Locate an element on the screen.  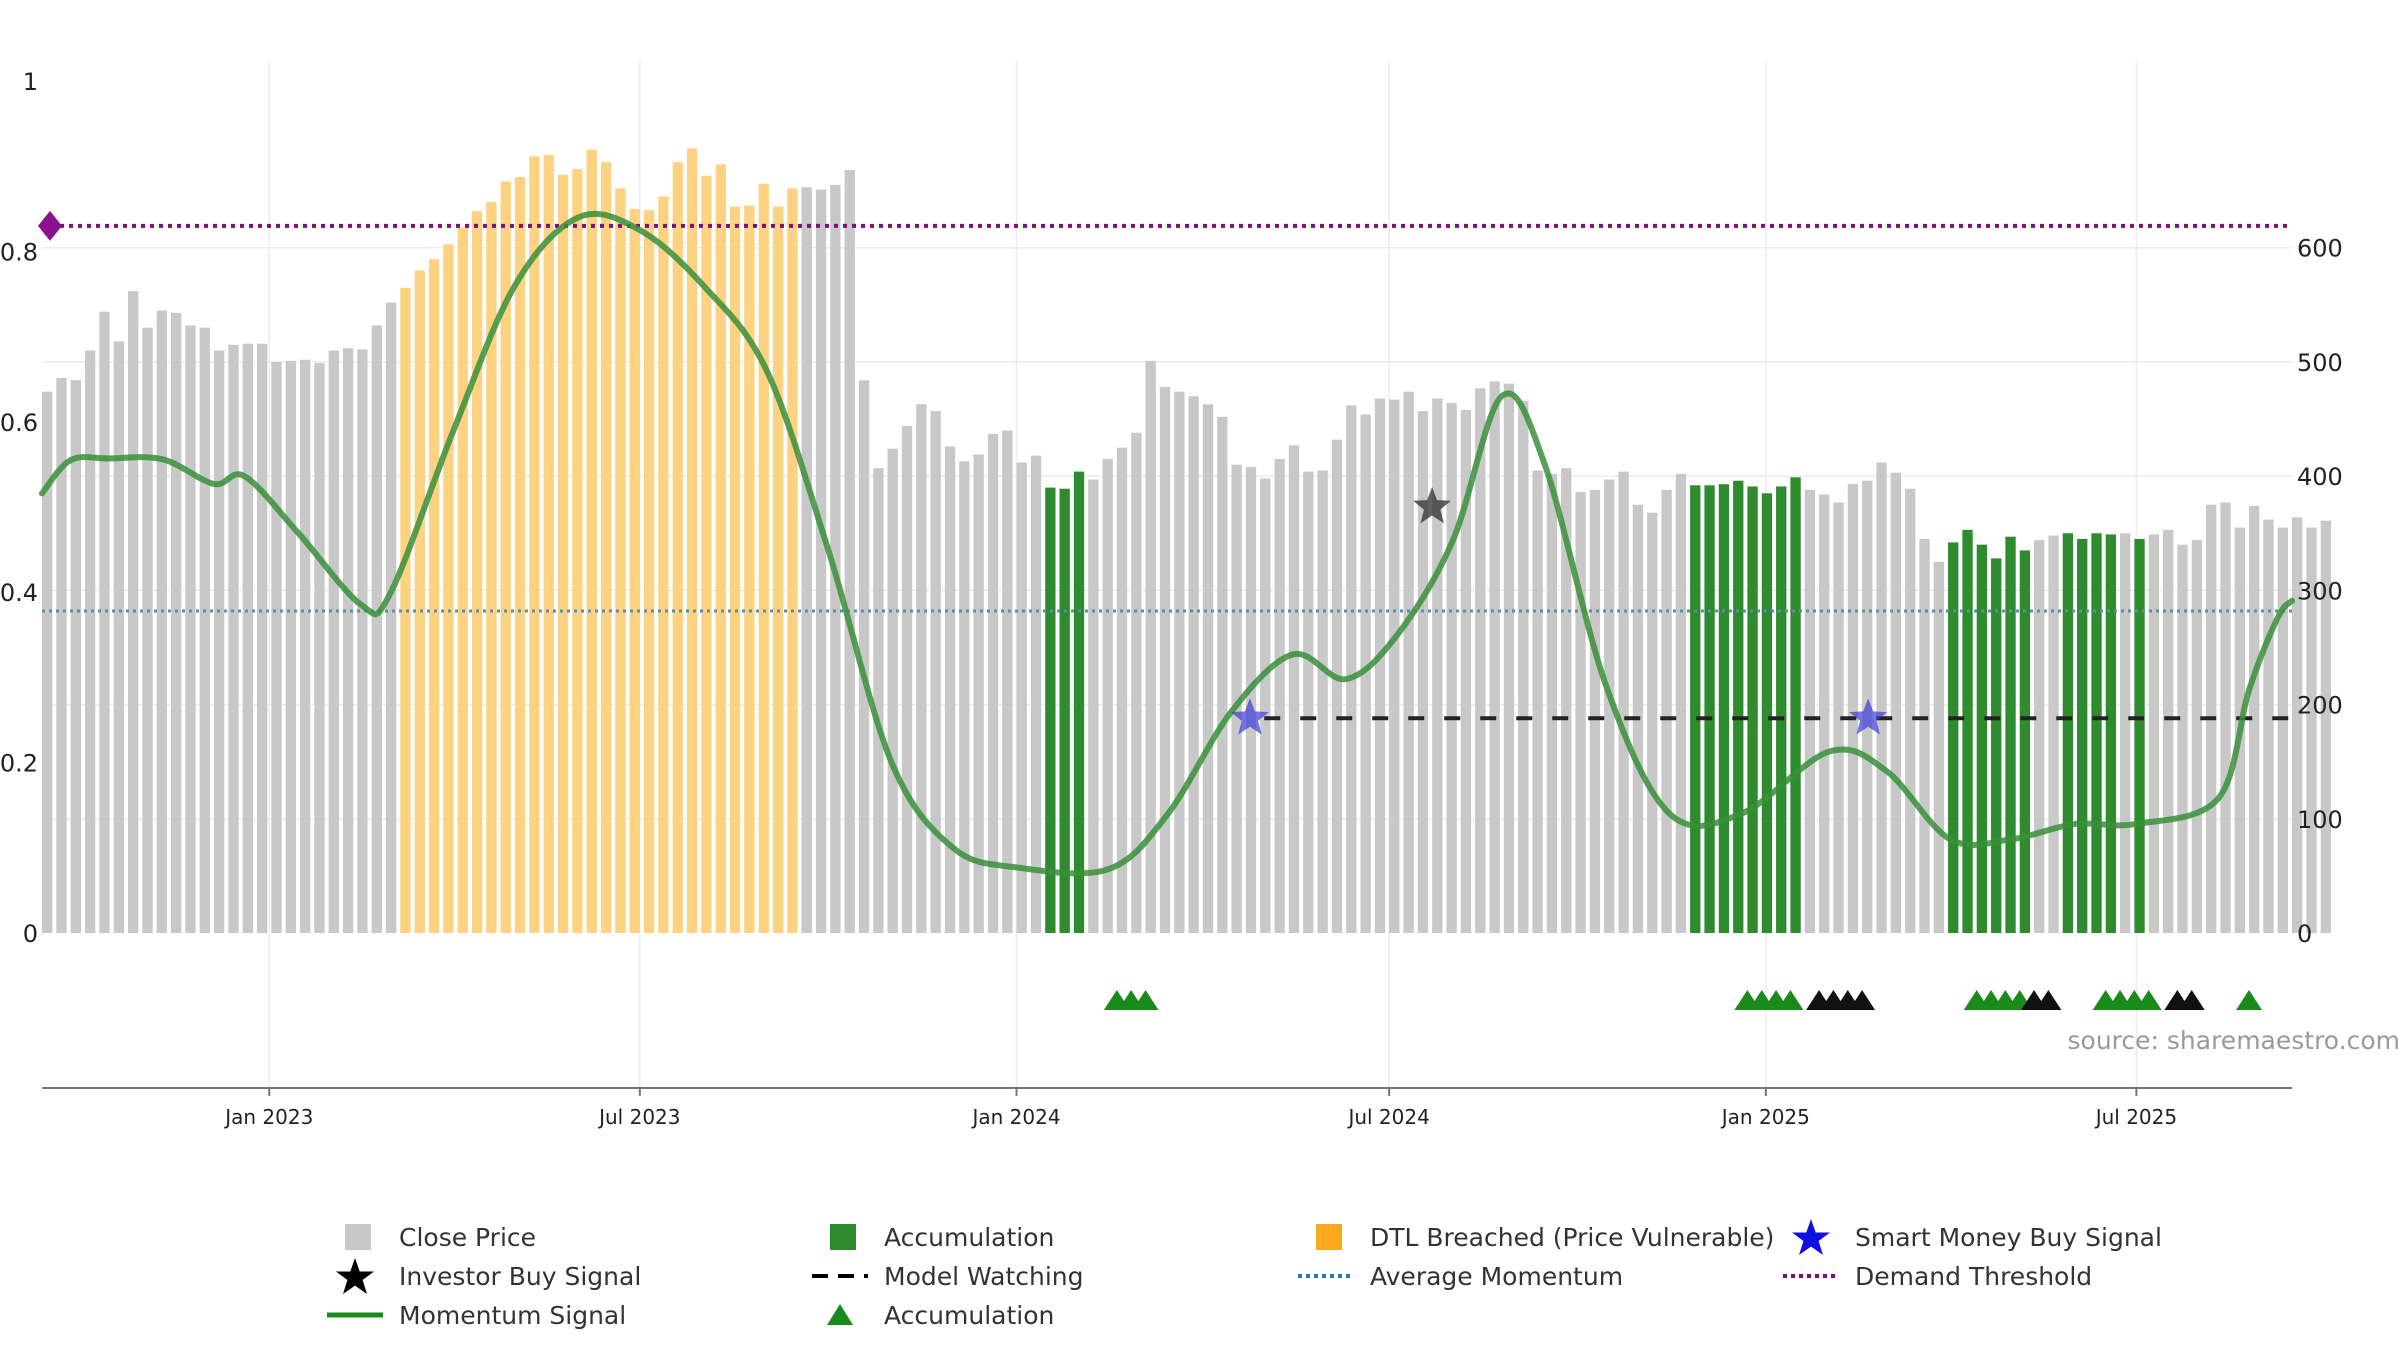
left-tick-label: 0.8 is located at coordinates (19, 252).